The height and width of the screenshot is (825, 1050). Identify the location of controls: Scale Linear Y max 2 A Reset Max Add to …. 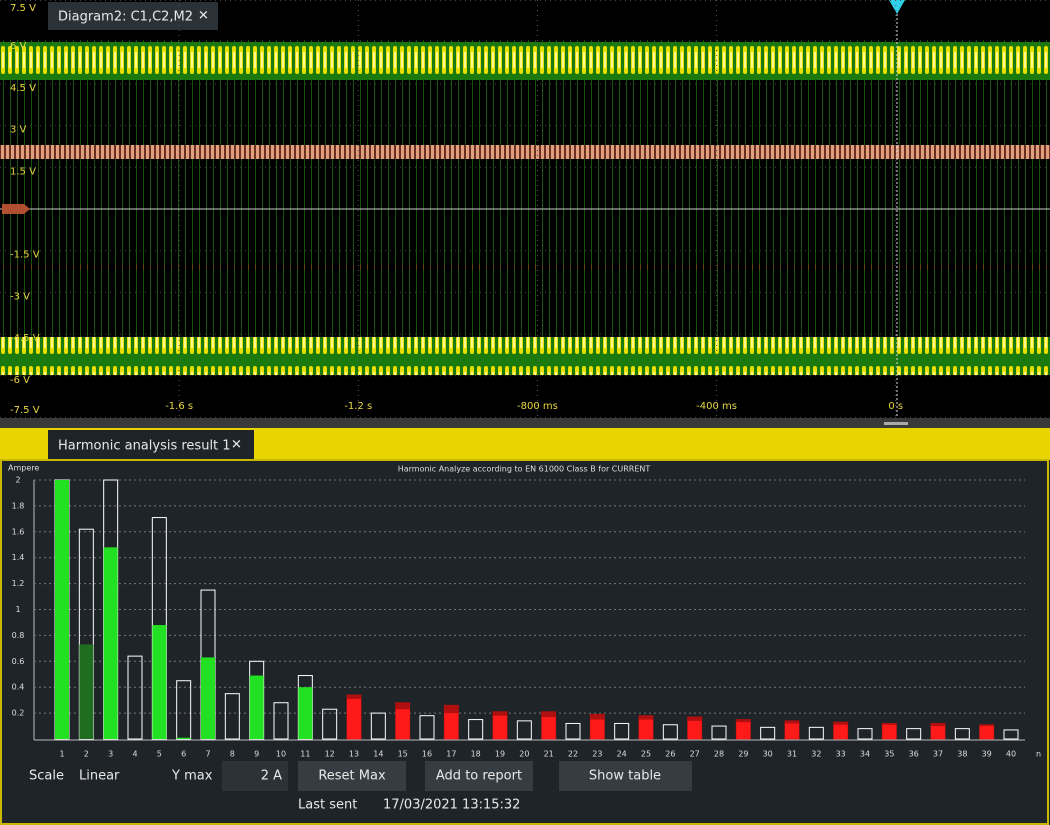
(360, 787).